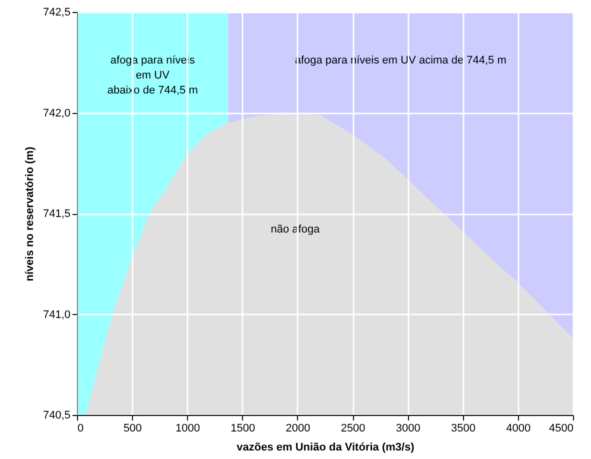 The width and height of the screenshot is (591, 459). I want to click on x-tick-label: 3000, so click(408, 428).